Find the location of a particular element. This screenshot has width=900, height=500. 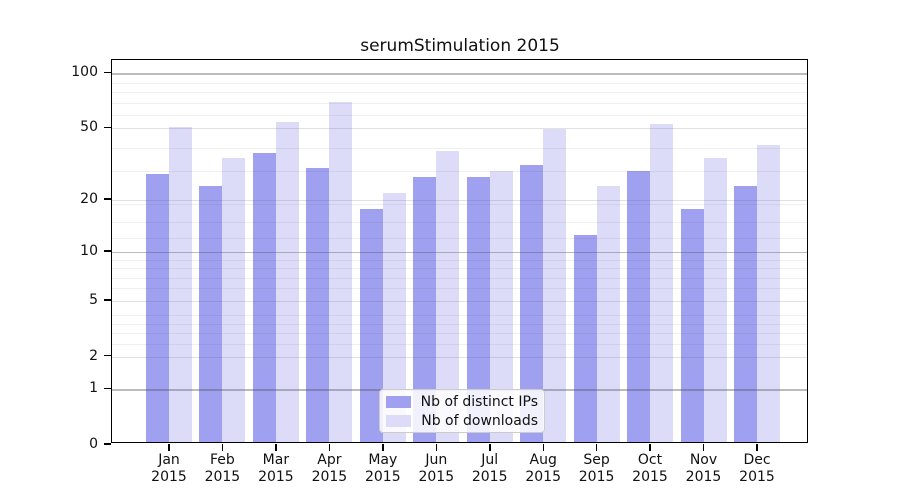

chart-title: serumStimulation 2015 is located at coordinates (460, 46).